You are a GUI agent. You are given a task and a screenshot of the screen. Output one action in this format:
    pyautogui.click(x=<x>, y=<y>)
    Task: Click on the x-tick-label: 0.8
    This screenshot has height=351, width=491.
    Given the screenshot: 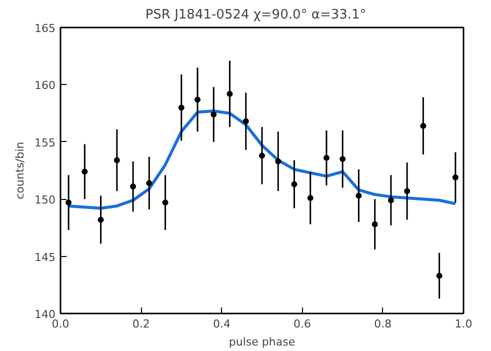 What is the action you would take?
    pyautogui.click(x=383, y=324)
    